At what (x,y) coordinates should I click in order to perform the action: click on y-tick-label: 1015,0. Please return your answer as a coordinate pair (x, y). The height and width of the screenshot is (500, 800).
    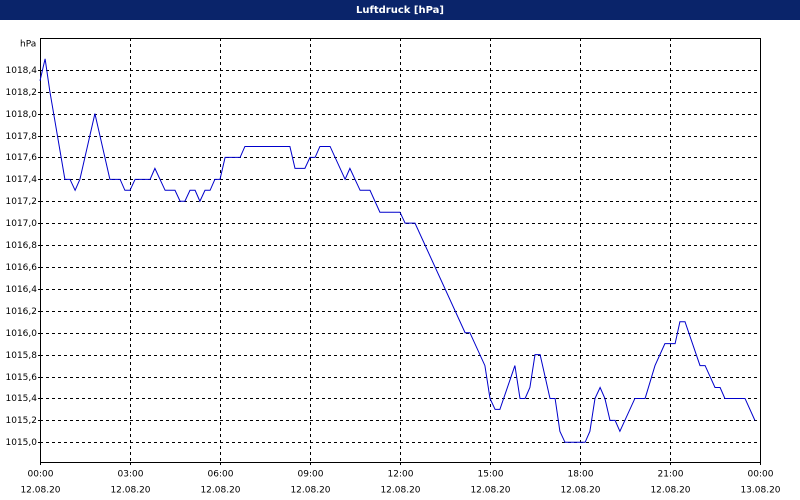
    Looking at the image, I should click on (22, 443).